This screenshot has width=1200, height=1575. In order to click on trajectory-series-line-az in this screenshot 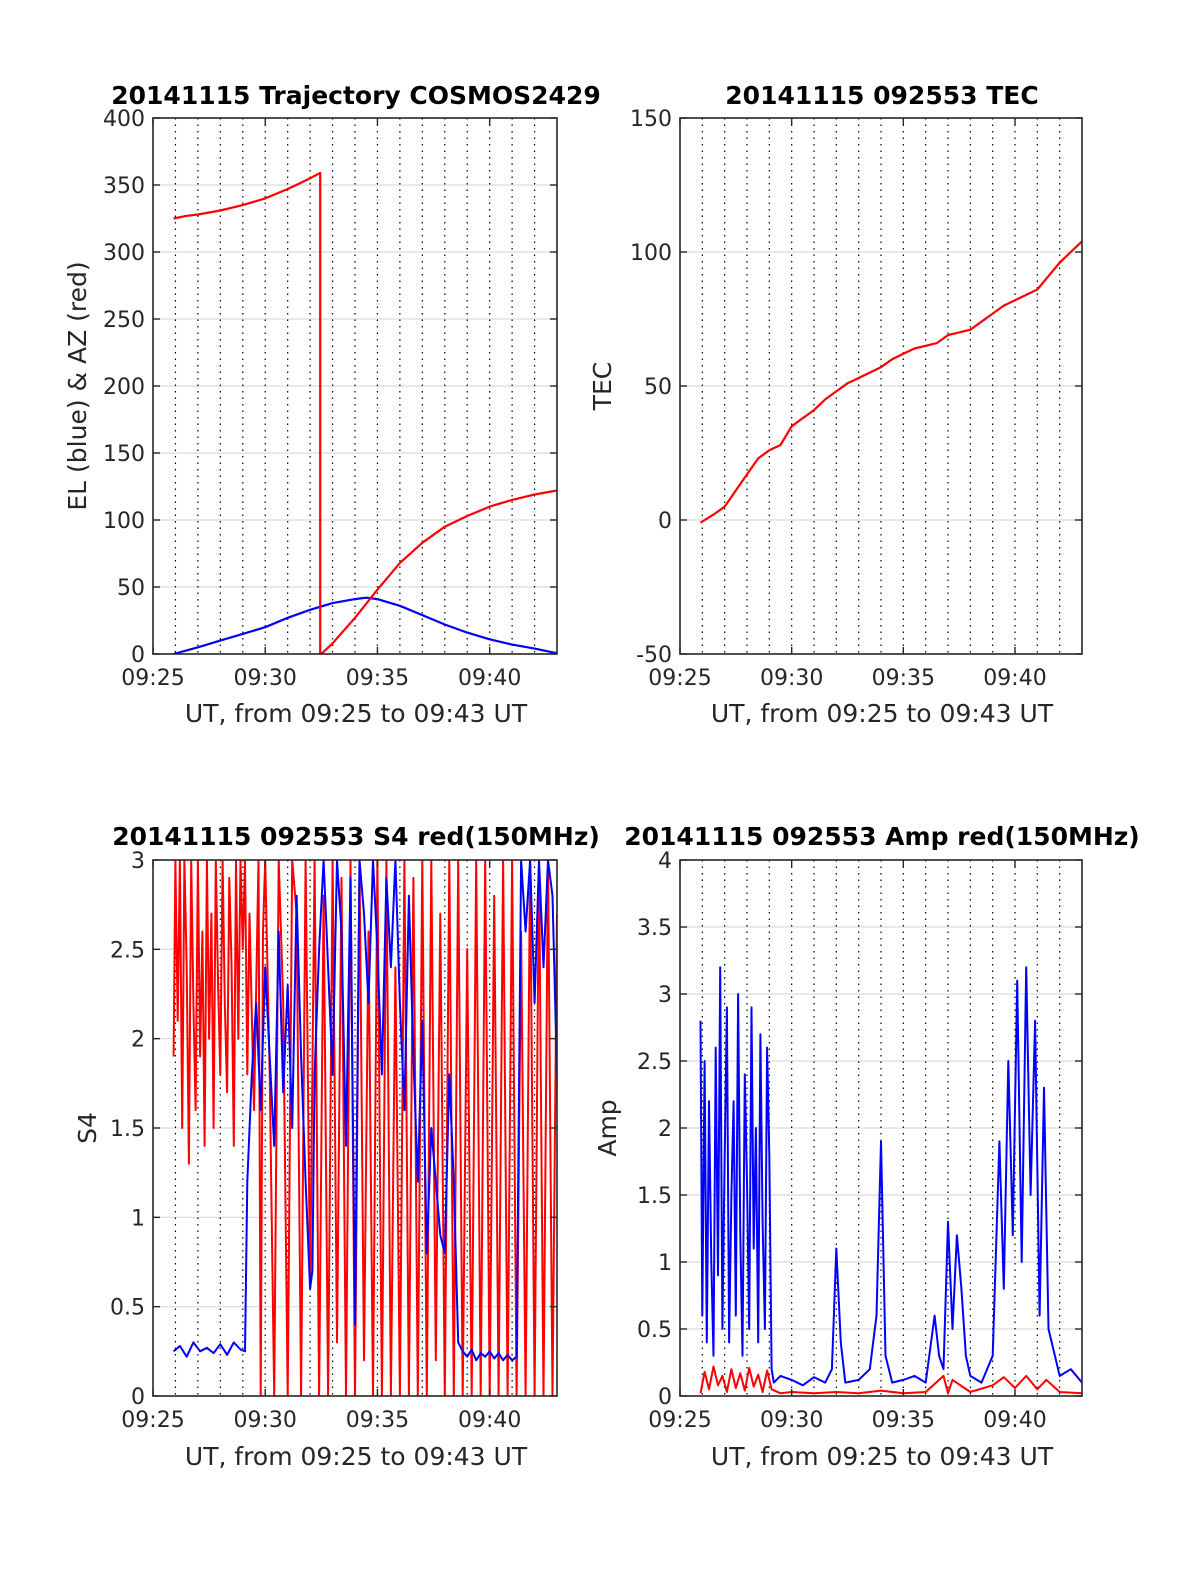, I will do `click(365, 412)`.